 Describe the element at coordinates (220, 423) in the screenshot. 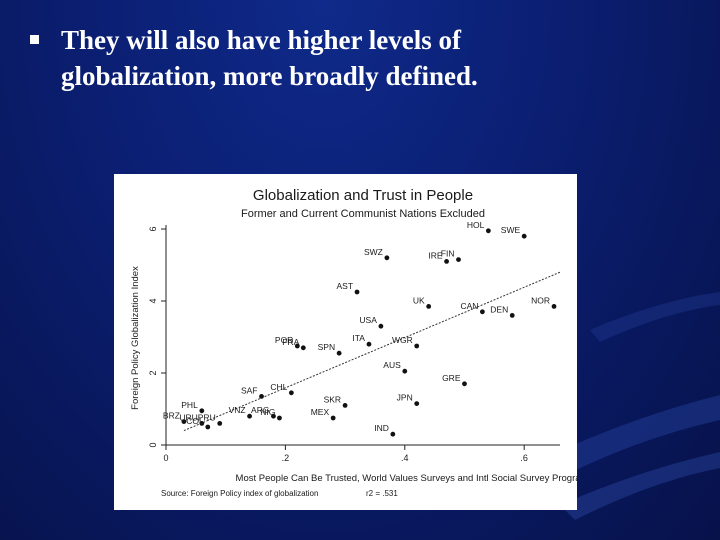

I see `point-pru` at that location.